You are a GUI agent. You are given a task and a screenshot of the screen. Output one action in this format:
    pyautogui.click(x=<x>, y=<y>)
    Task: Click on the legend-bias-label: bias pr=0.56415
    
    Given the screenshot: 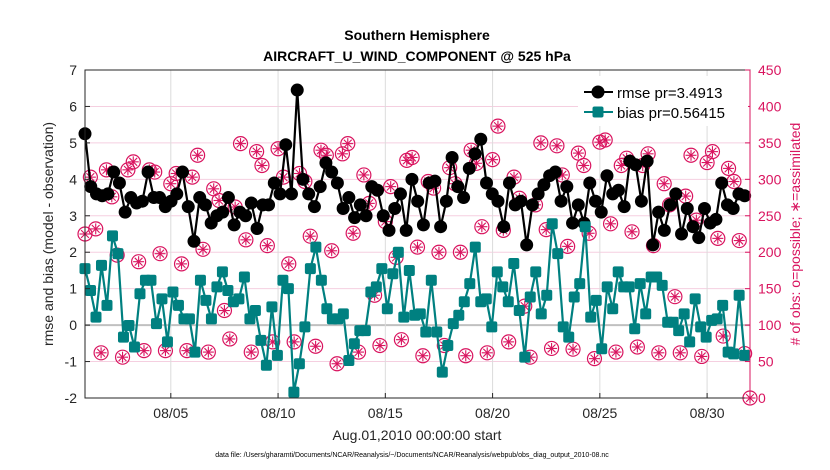 What is the action you would take?
    pyautogui.click(x=671, y=113)
    